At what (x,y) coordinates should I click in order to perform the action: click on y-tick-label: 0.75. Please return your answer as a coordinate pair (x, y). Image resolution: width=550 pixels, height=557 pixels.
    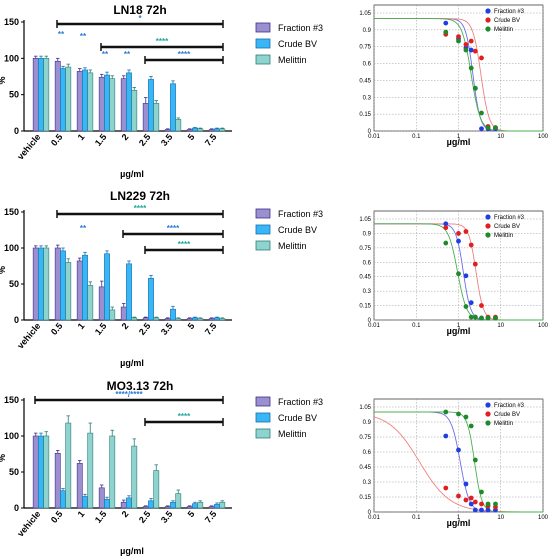
    Looking at the image, I should click on (365, 48).